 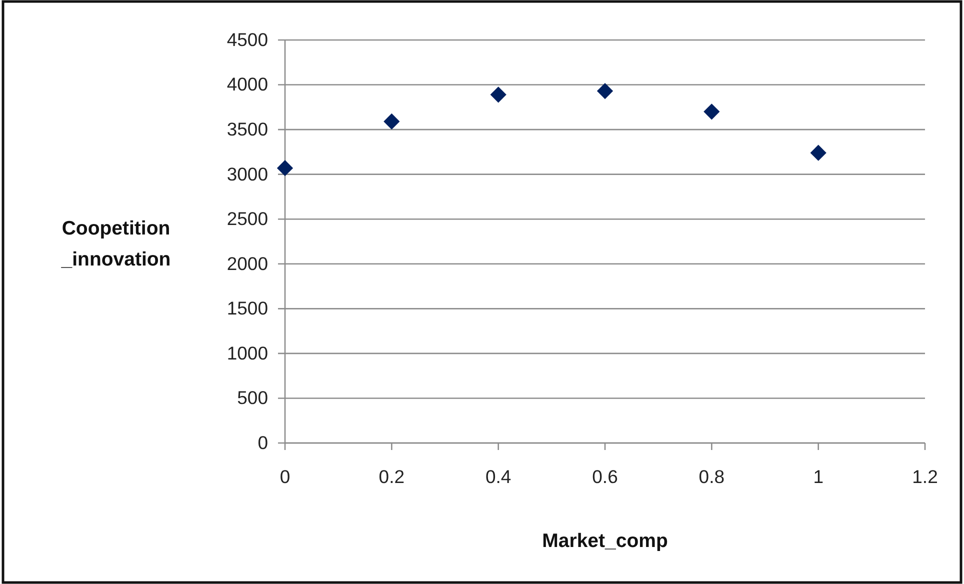 What do you see at coordinates (247, 129) in the screenshot?
I see `y-tick-label: 3500` at bounding box center [247, 129].